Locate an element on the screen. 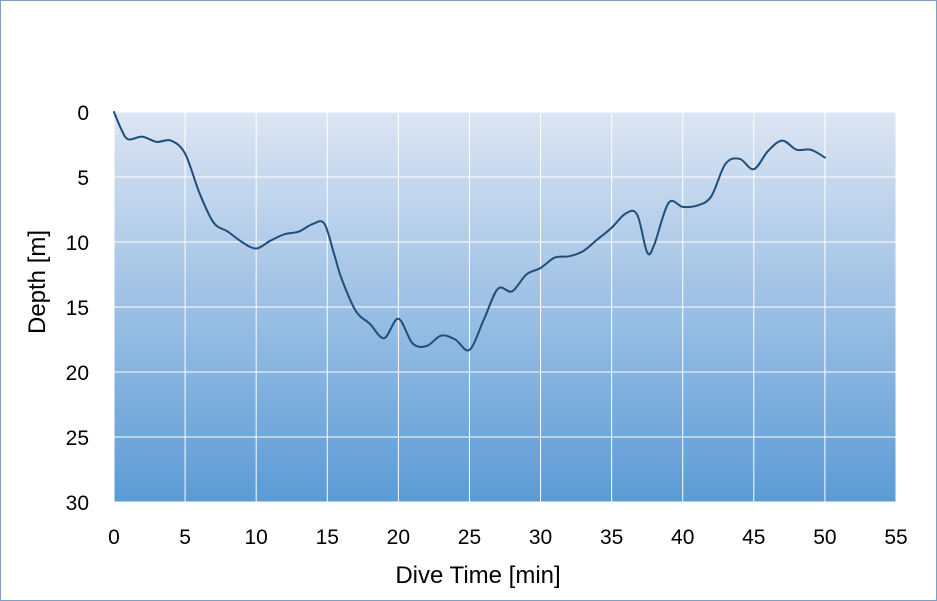  y-tick-label: 5 is located at coordinates (83, 178).